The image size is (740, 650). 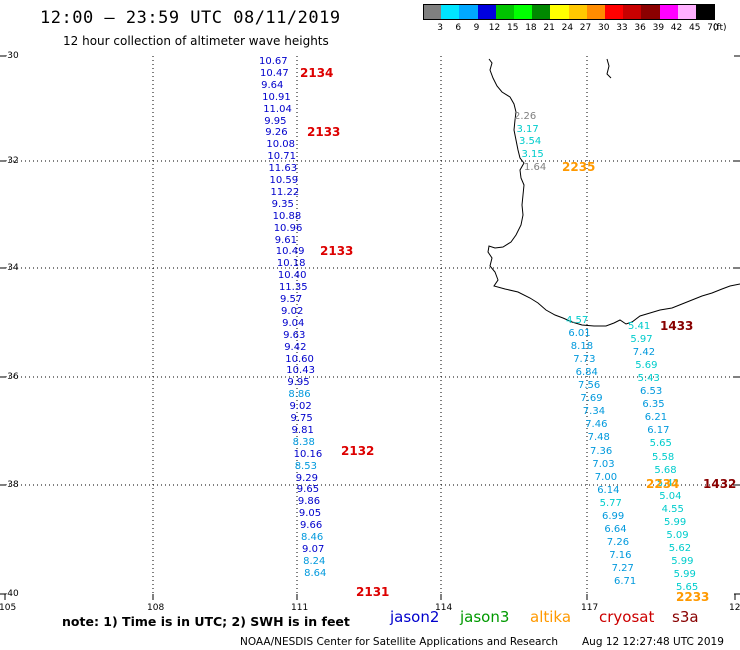 I want to click on pass-time-label: 1432, so click(x=720, y=484).